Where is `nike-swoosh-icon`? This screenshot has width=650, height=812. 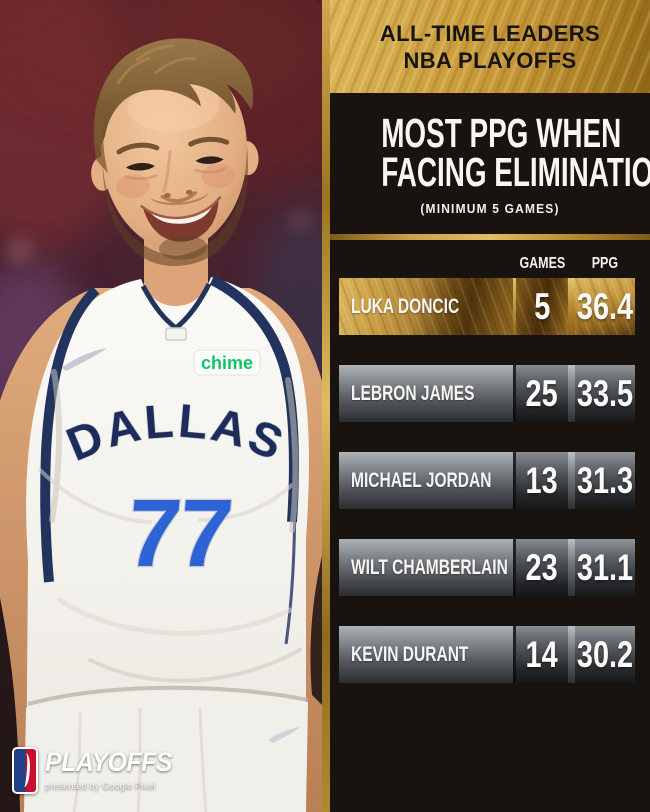
nike-swoosh-icon is located at coordinates (84, 359).